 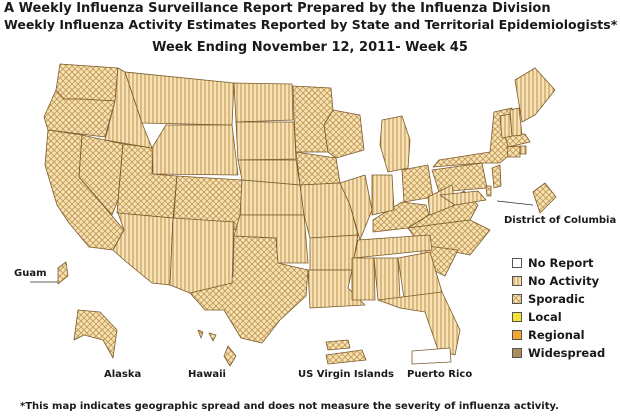 What do you see at coordinates (272, 197) in the screenshot?
I see `state-kansas` at bounding box center [272, 197].